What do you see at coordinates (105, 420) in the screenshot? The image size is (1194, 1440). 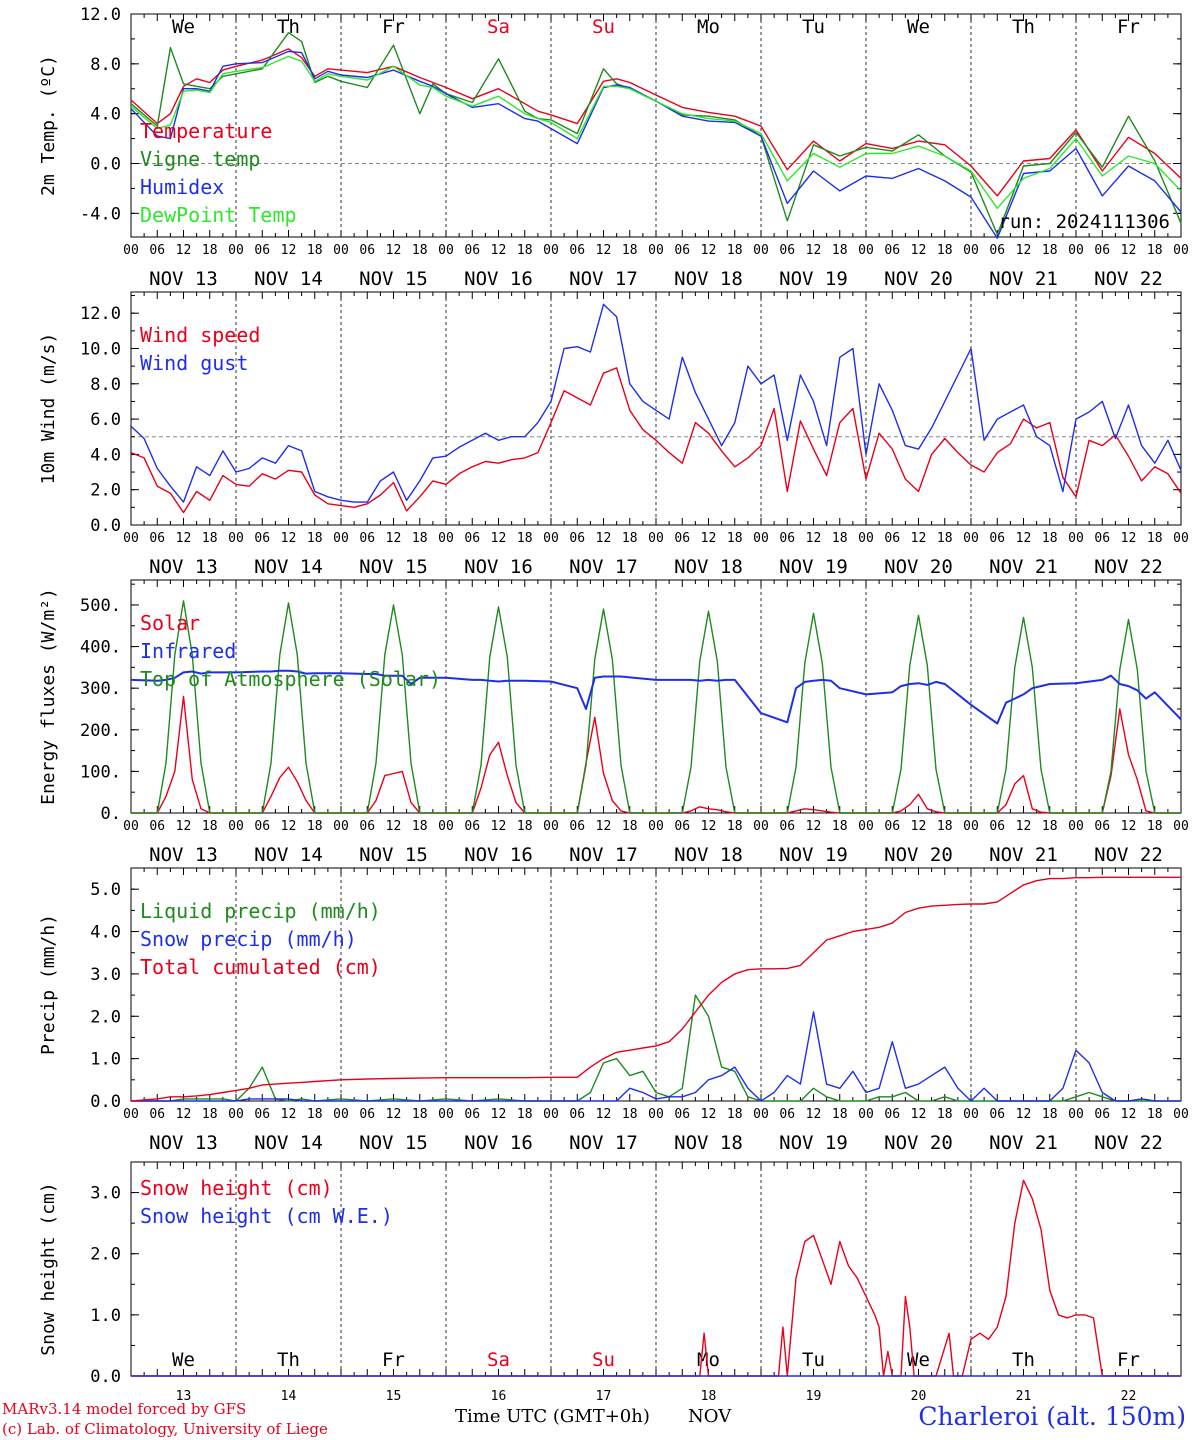 I see `y-tick-label: 6.0` at bounding box center [105, 420].